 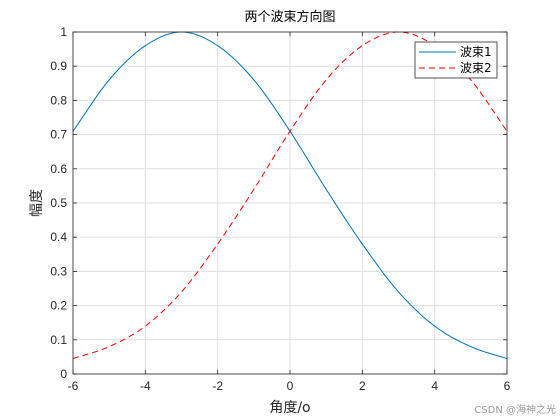 I want to click on legend-label-beam2: 波束2, so click(x=476, y=68).